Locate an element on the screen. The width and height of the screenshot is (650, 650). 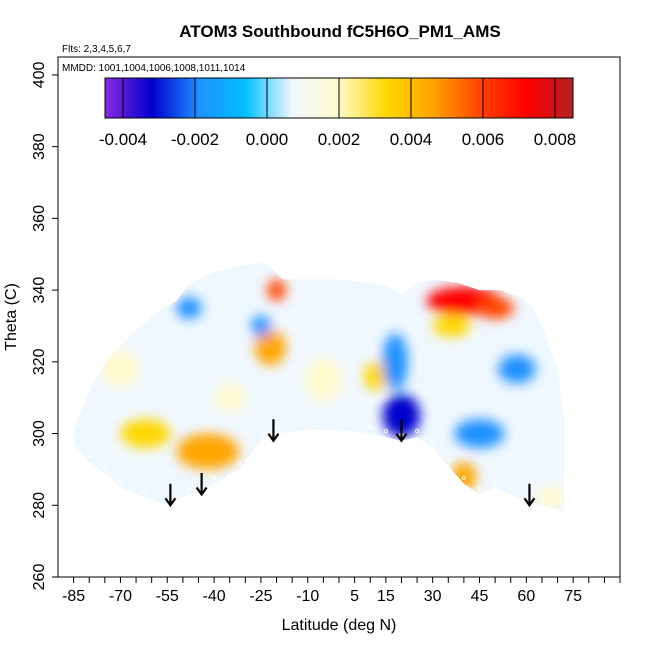
y-tick-label: 320 is located at coordinates (39, 361).